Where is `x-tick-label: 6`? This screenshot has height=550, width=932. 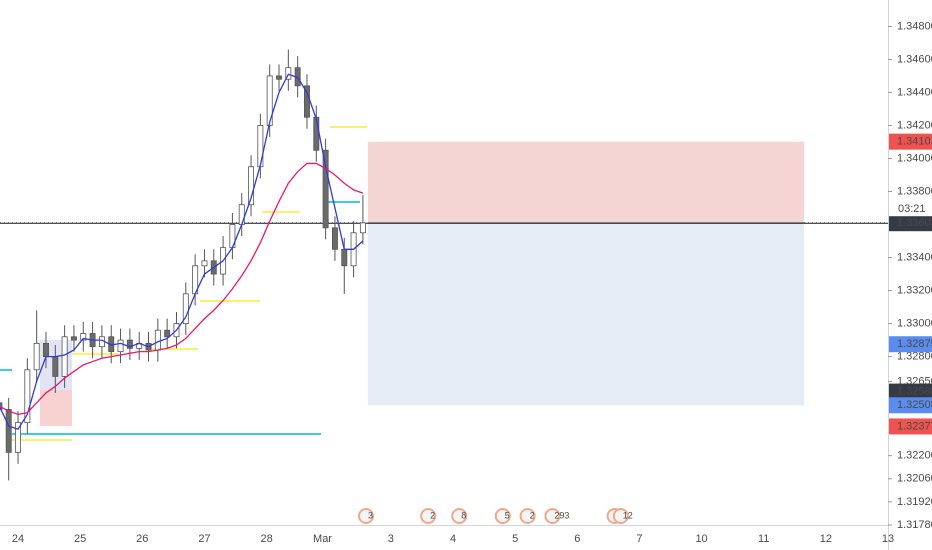 x-tick-label: 6 is located at coordinates (577, 539).